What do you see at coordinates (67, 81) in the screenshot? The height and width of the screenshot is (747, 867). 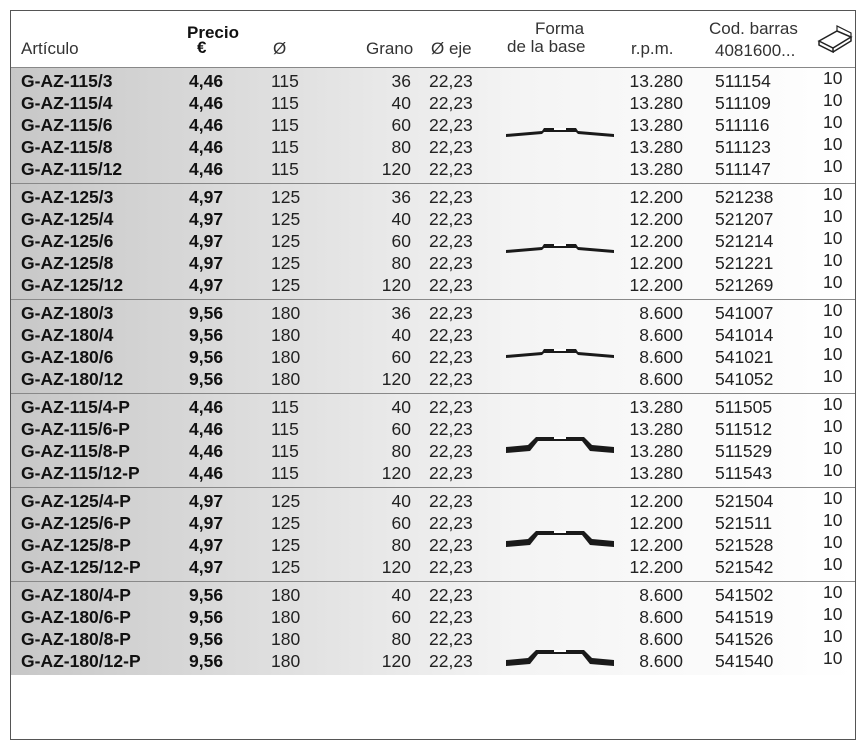 I see `cell-articulo: G-AZ-115/3` at bounding box center [67, 81].